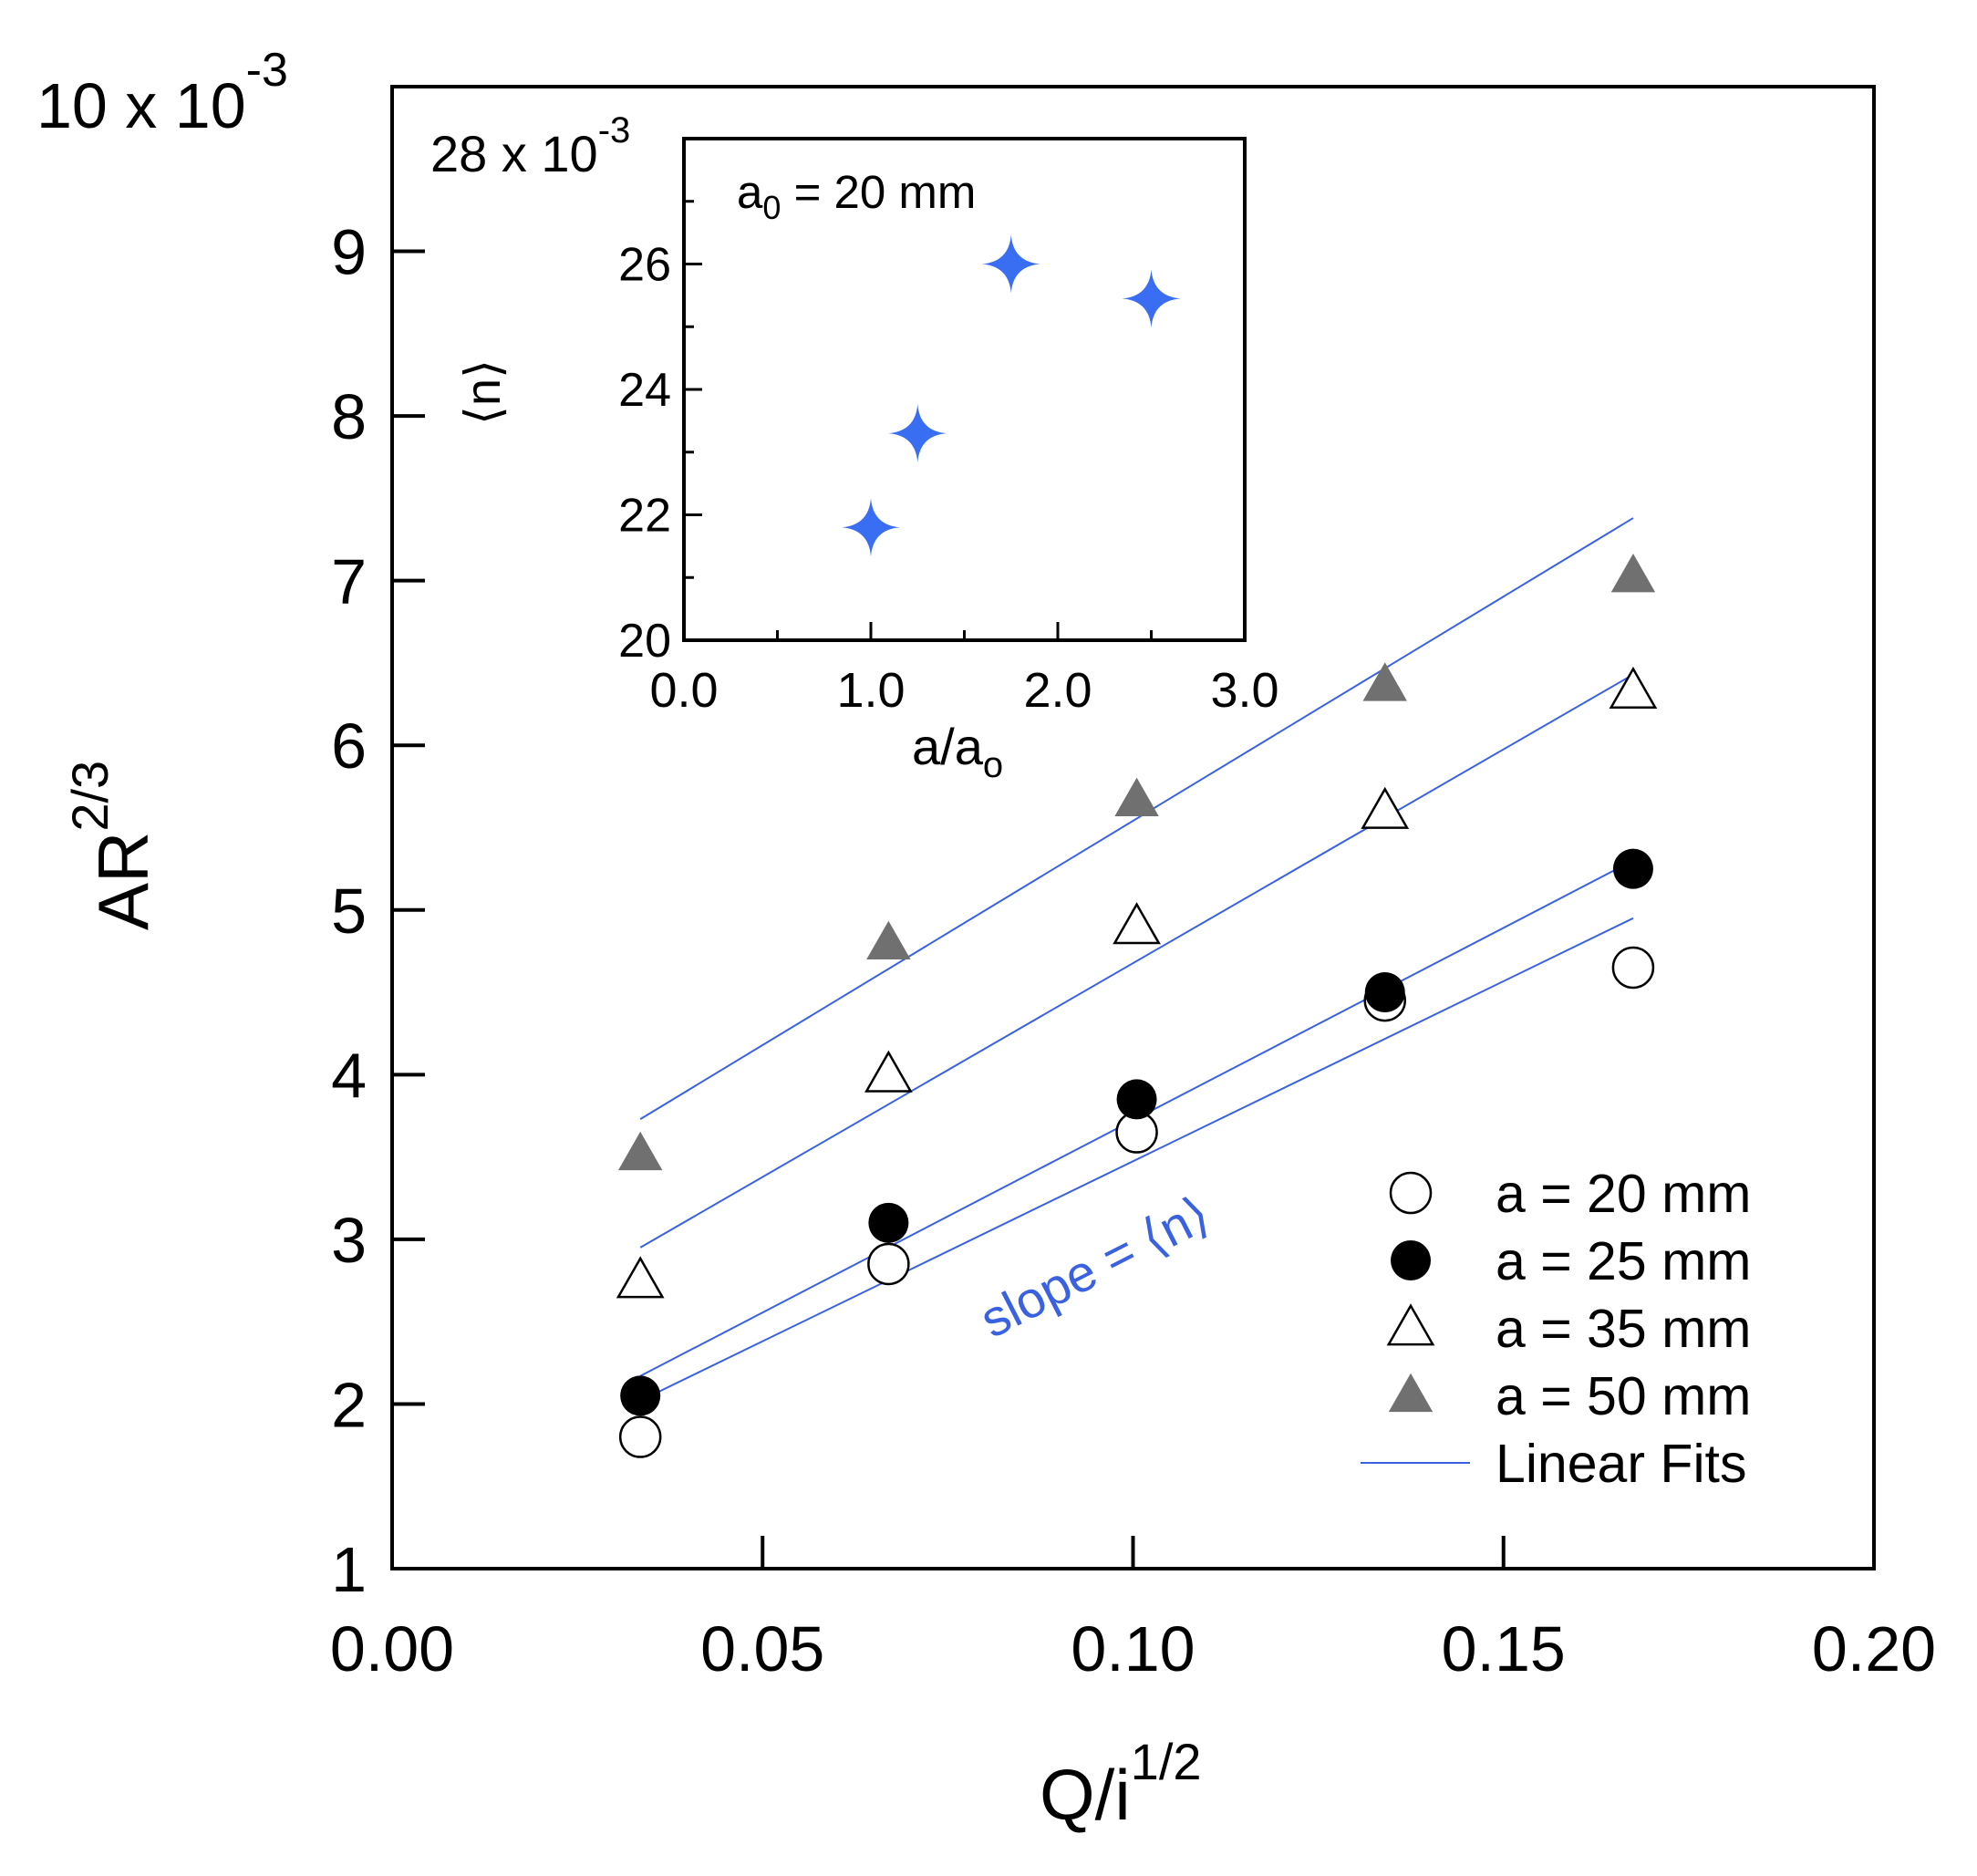 This screenshot has height=1876, width=1977. I want to click on legend-label: Linear Fits, so click(1621, 1464).